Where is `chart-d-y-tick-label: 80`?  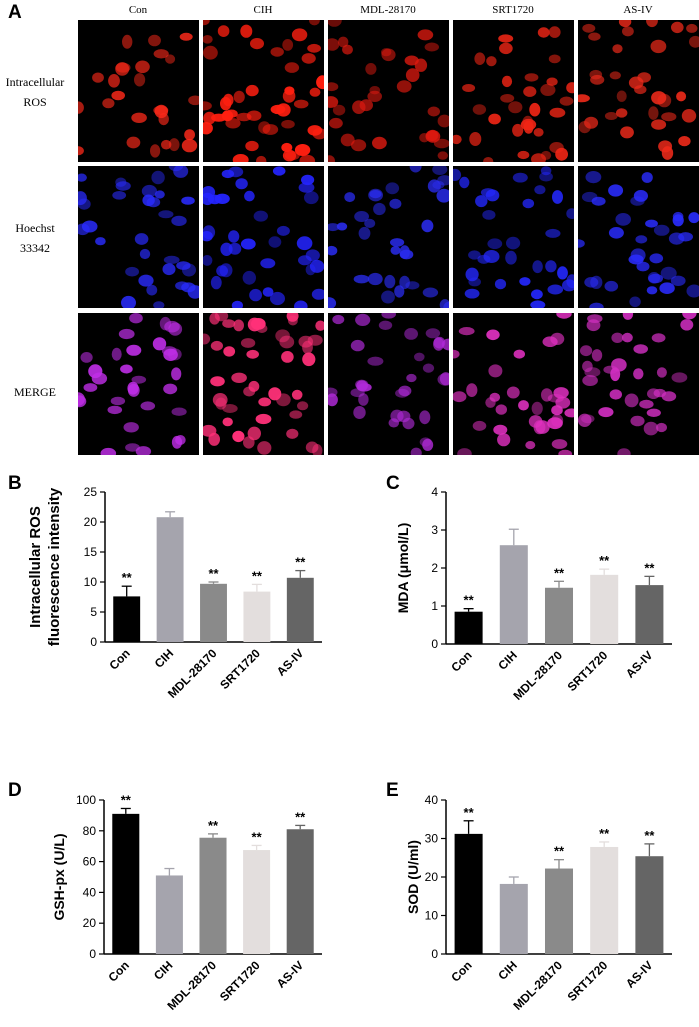 chart-d-y-tick-label: 80 is located at coordinates (90, 831).